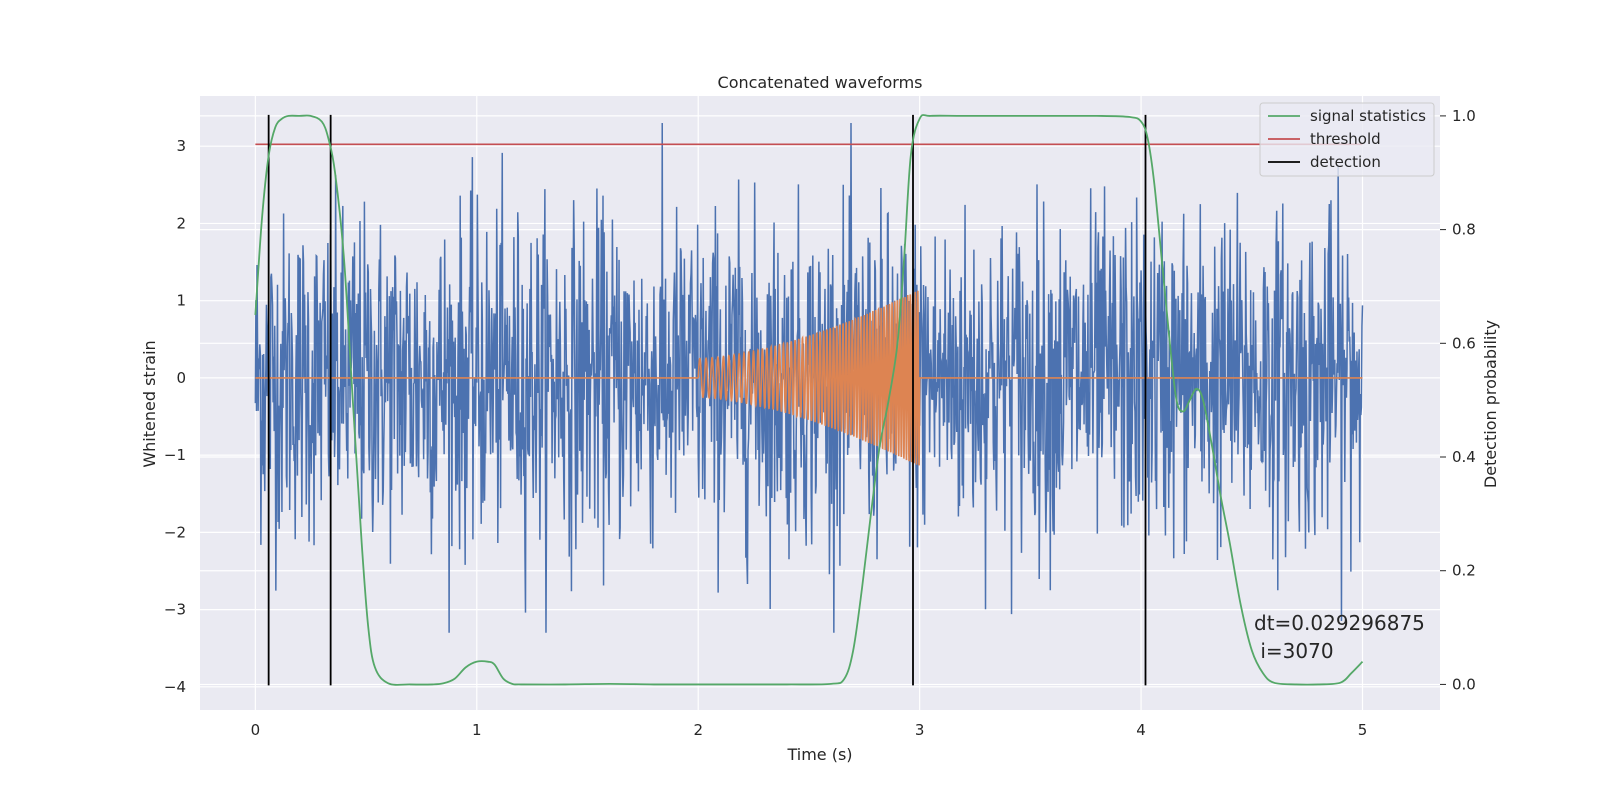  What do you see at coordinates (920, 730) in the screenshot?
I see `x-tick-label: 3` at bounding box center [920, 730].